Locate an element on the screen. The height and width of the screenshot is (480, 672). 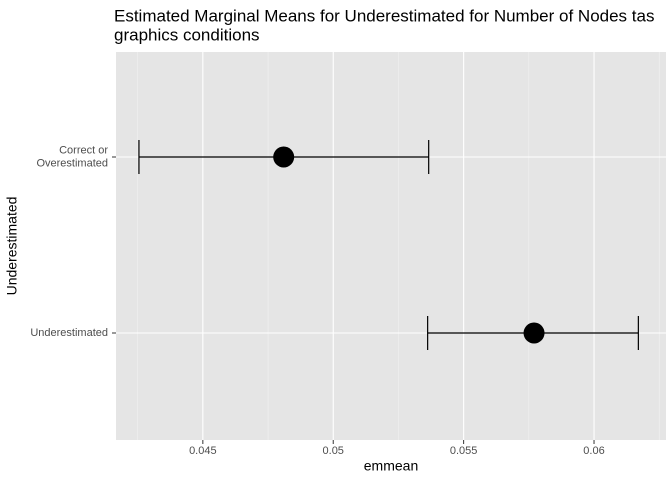
x-tick-label: 0.055 is located at coordinates (464, 451).